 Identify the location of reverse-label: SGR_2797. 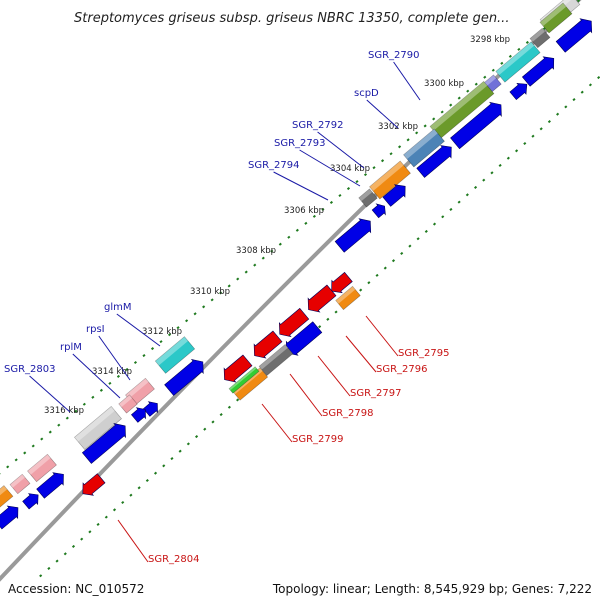
(376, 393).